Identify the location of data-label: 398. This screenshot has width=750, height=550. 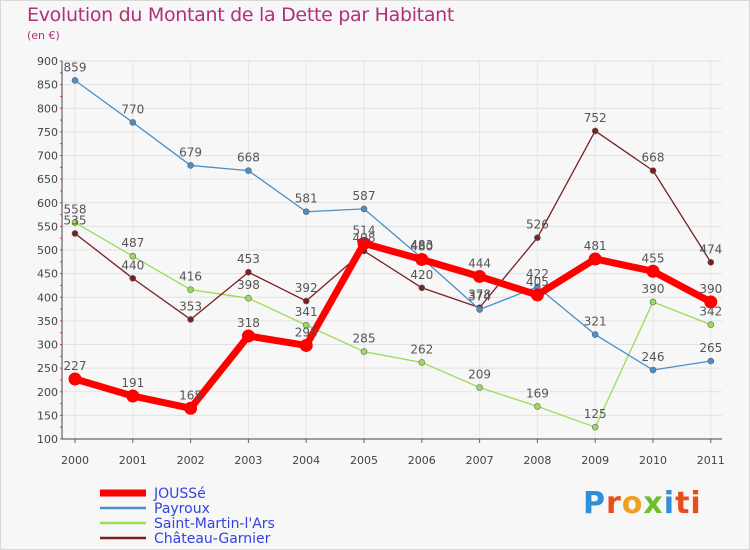
(248, 285).